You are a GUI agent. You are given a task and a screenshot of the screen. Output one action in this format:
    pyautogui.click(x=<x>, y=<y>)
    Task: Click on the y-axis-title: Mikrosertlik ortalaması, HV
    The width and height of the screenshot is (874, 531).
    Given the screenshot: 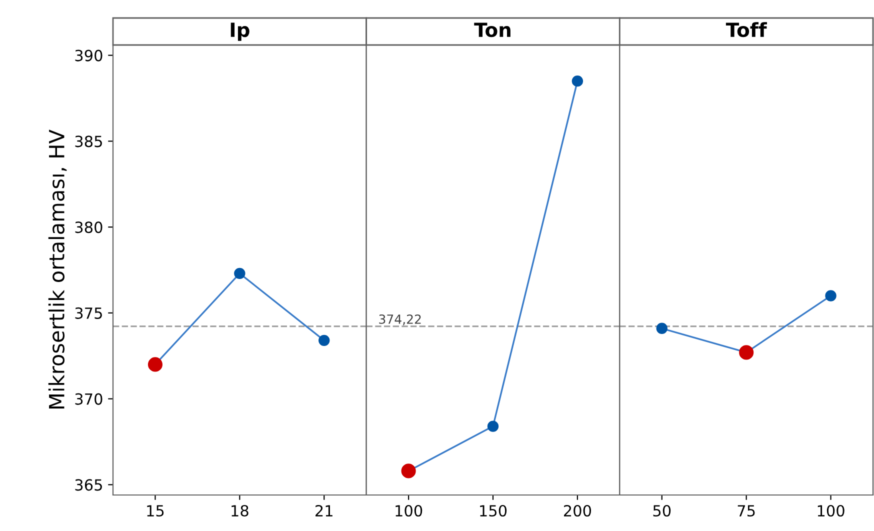 What is the action you would take?
    pyautogui.click(x=57, y=269)
    